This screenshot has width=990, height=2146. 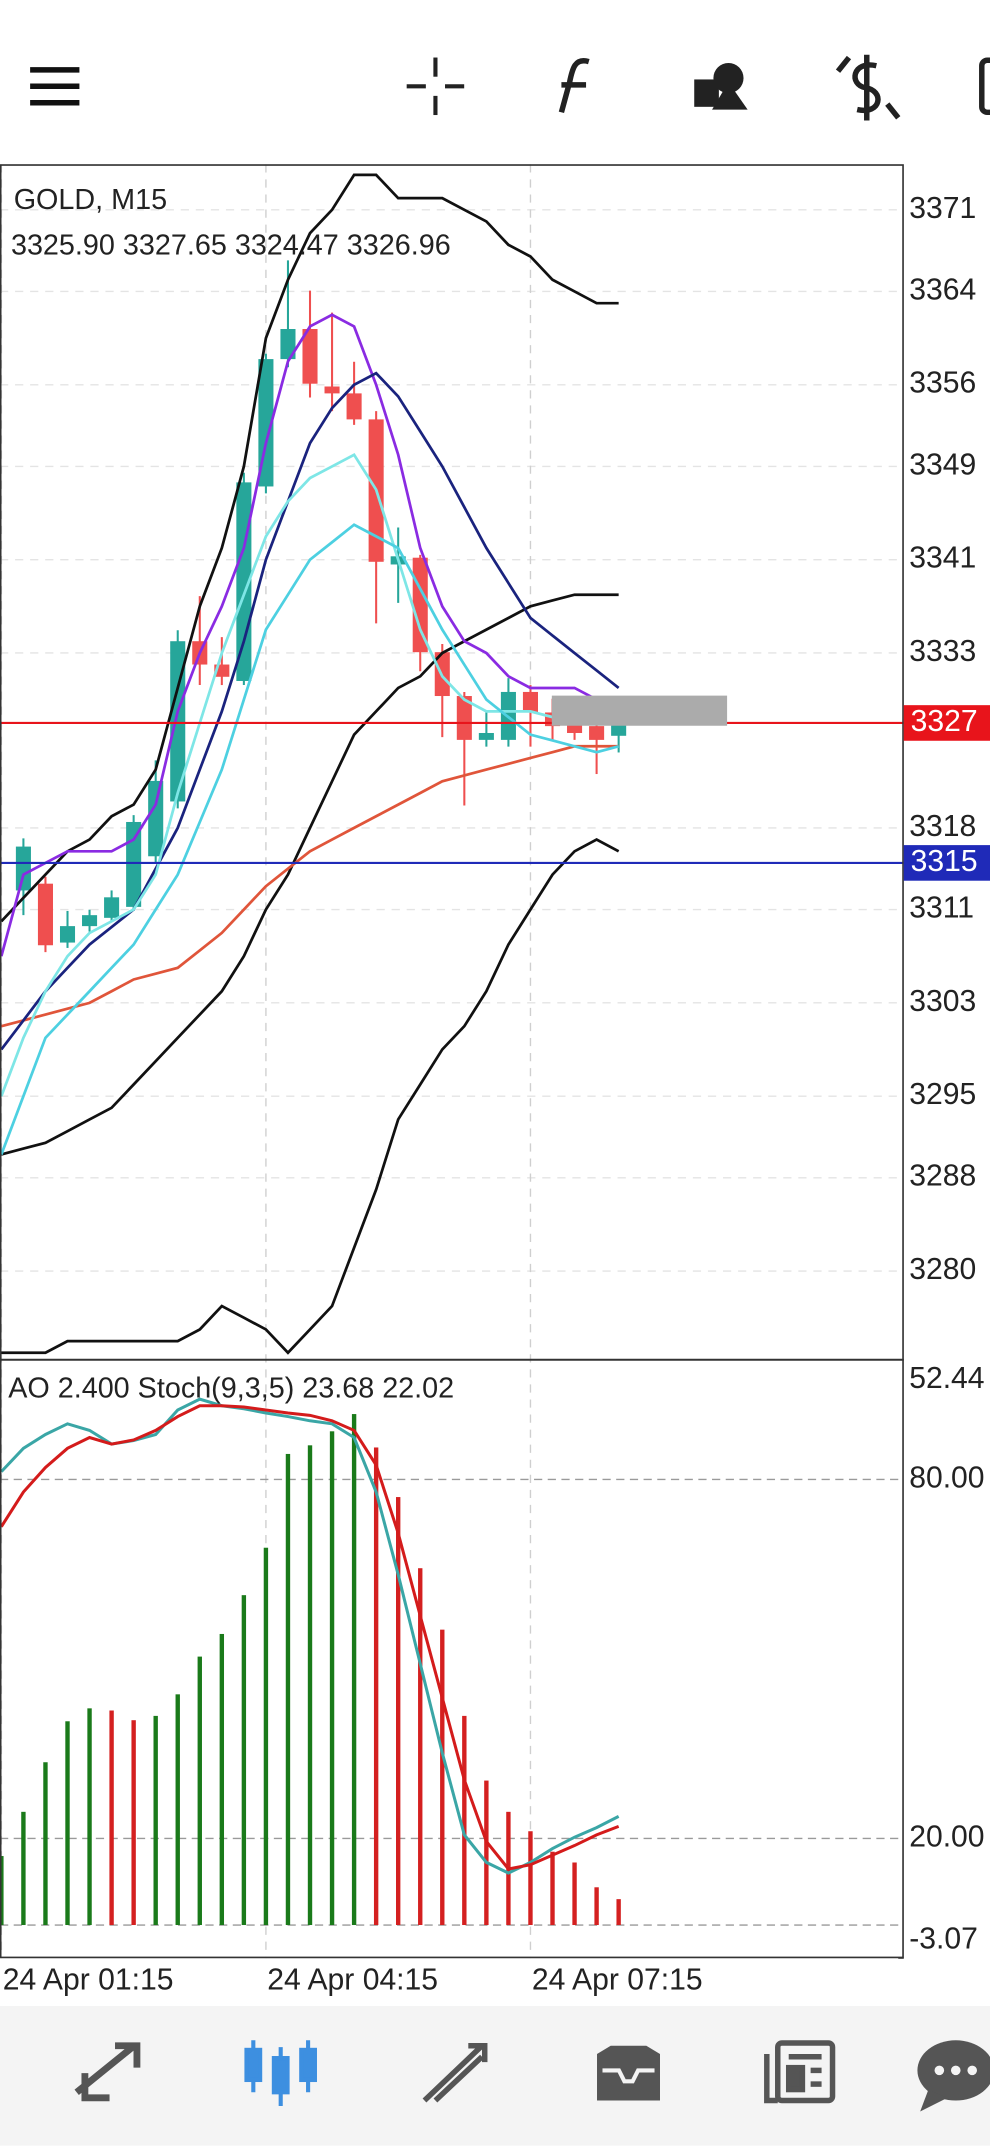 I want to click on menu-button, so click(x=55, y=86).